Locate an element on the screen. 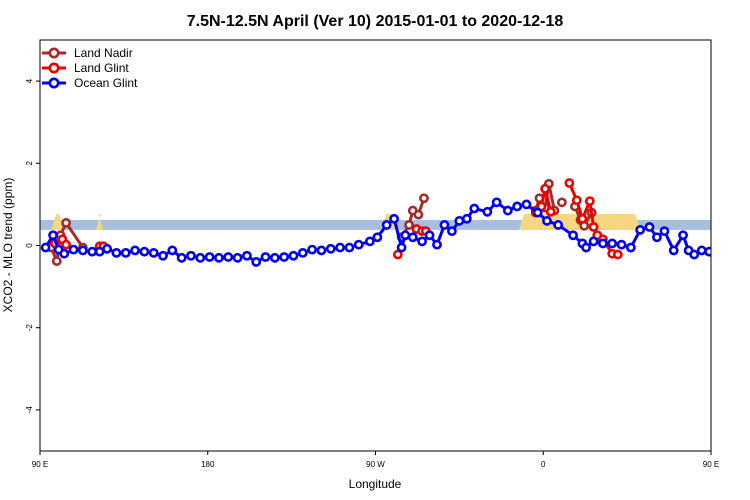 The width and height of the screenshot is (750, 500). x-axis-label: Longitude is located at coordinates (375, 484).